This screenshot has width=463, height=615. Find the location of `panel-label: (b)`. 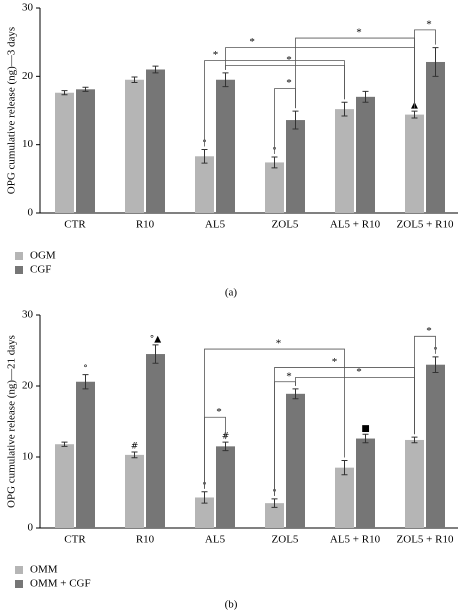

panel-label: (b) is located at coordinates (231, 605).